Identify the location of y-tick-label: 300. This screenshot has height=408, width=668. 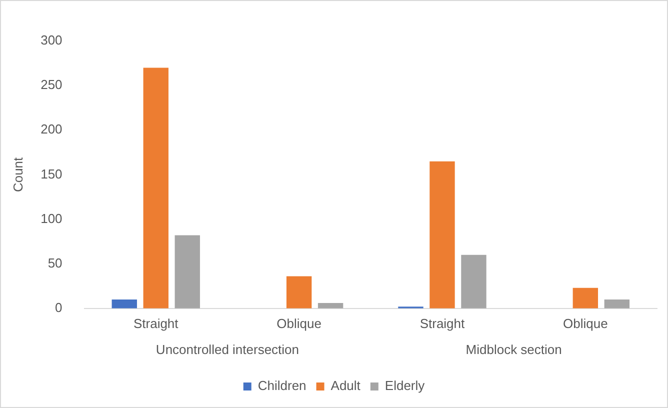
(51, 40).